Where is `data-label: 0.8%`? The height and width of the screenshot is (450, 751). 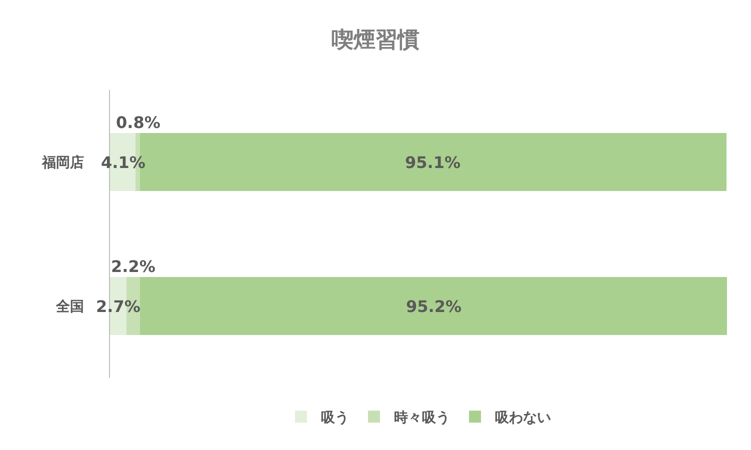
data-label: 0.8% is located at coordinates (138, 122).